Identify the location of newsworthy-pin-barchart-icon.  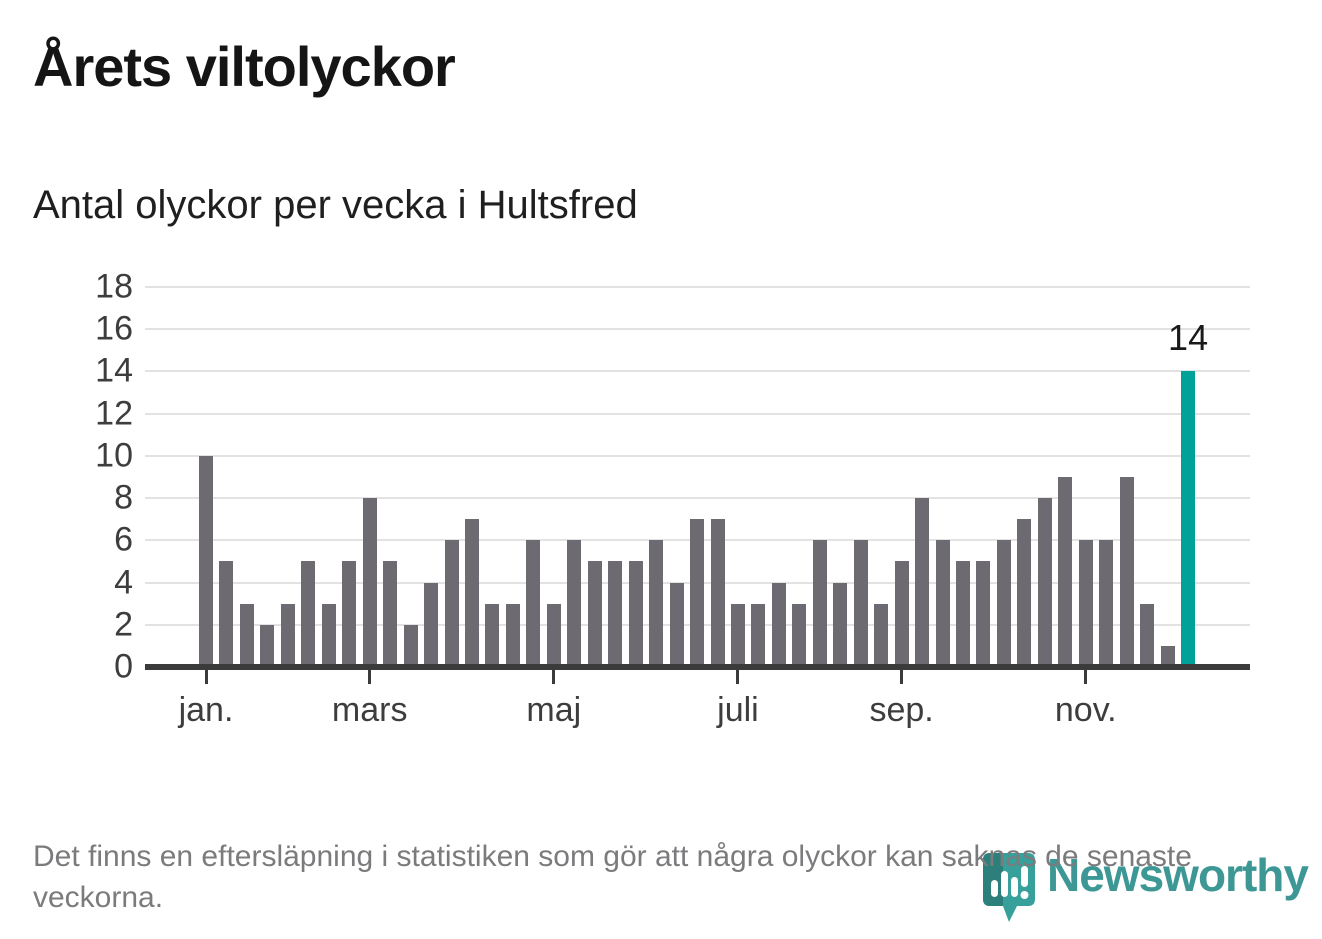
(1009, 887).